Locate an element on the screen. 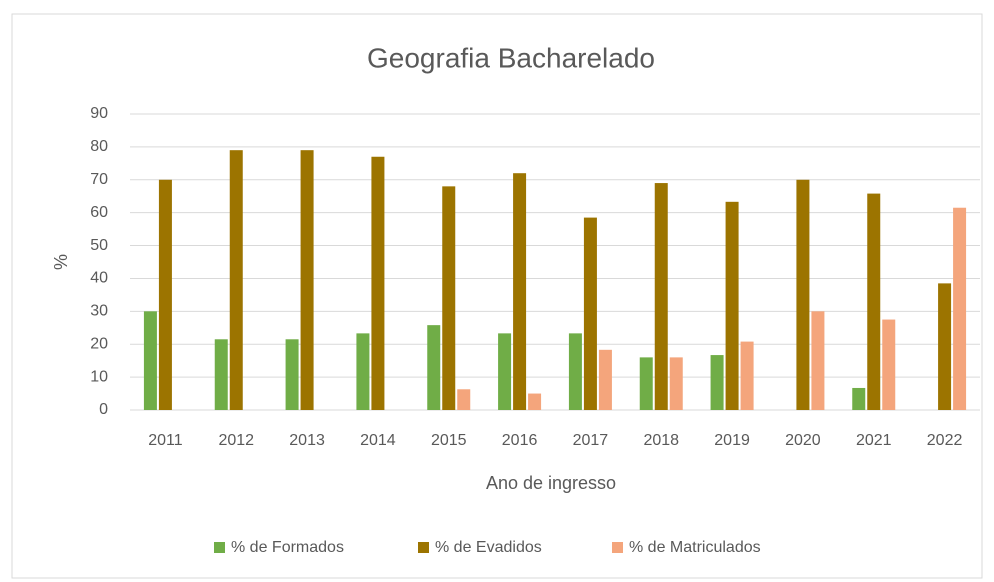 This screenshot has width=994, height=582. y-tick-label: 30 is located at coordinates (99, 311).